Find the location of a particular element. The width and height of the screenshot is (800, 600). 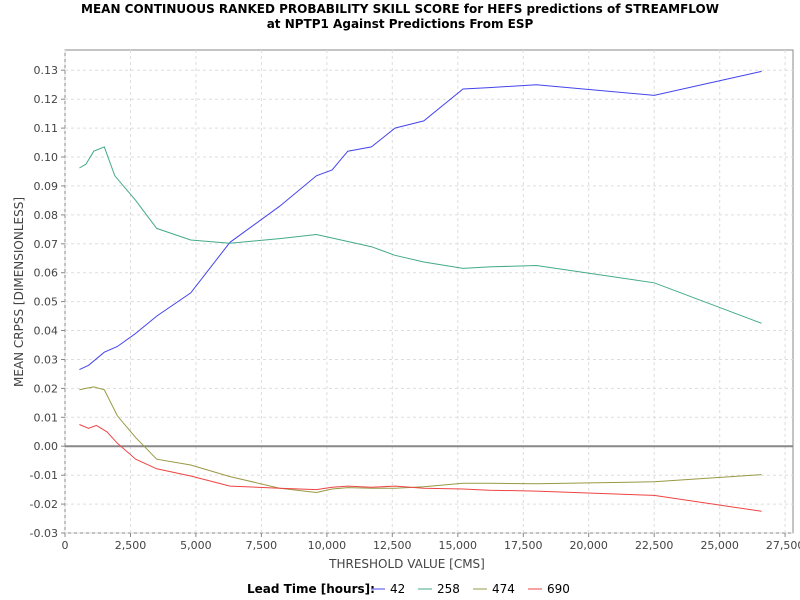

y-tick-label: 0.06 is located at coordinates (46, 273).